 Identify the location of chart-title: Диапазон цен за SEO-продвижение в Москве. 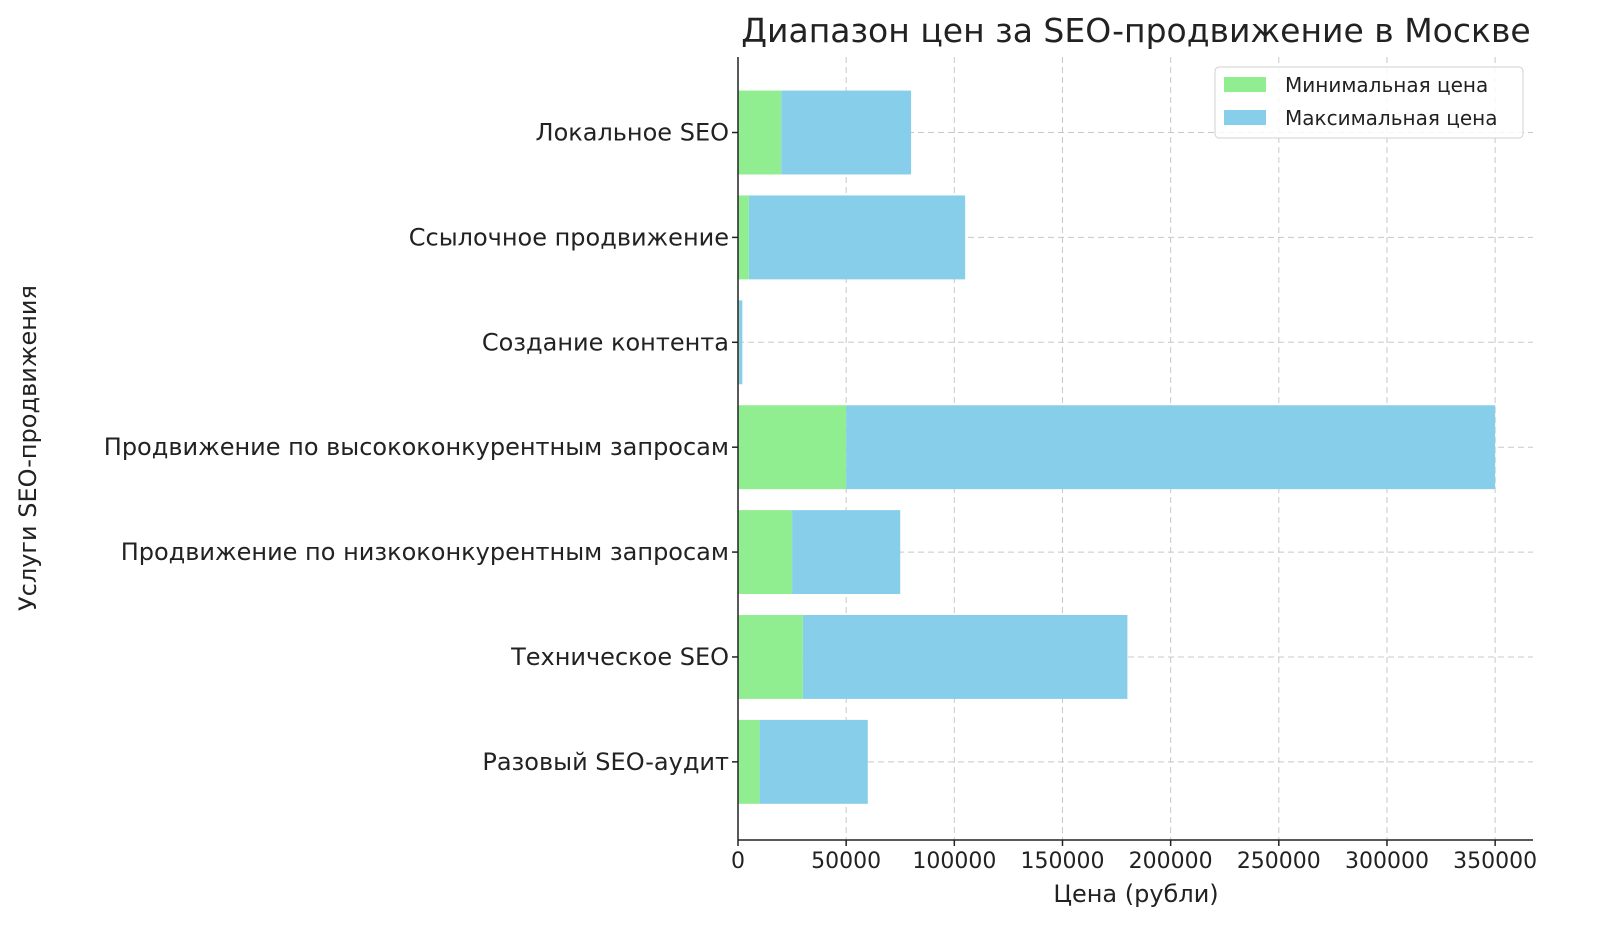
(1135, 30).